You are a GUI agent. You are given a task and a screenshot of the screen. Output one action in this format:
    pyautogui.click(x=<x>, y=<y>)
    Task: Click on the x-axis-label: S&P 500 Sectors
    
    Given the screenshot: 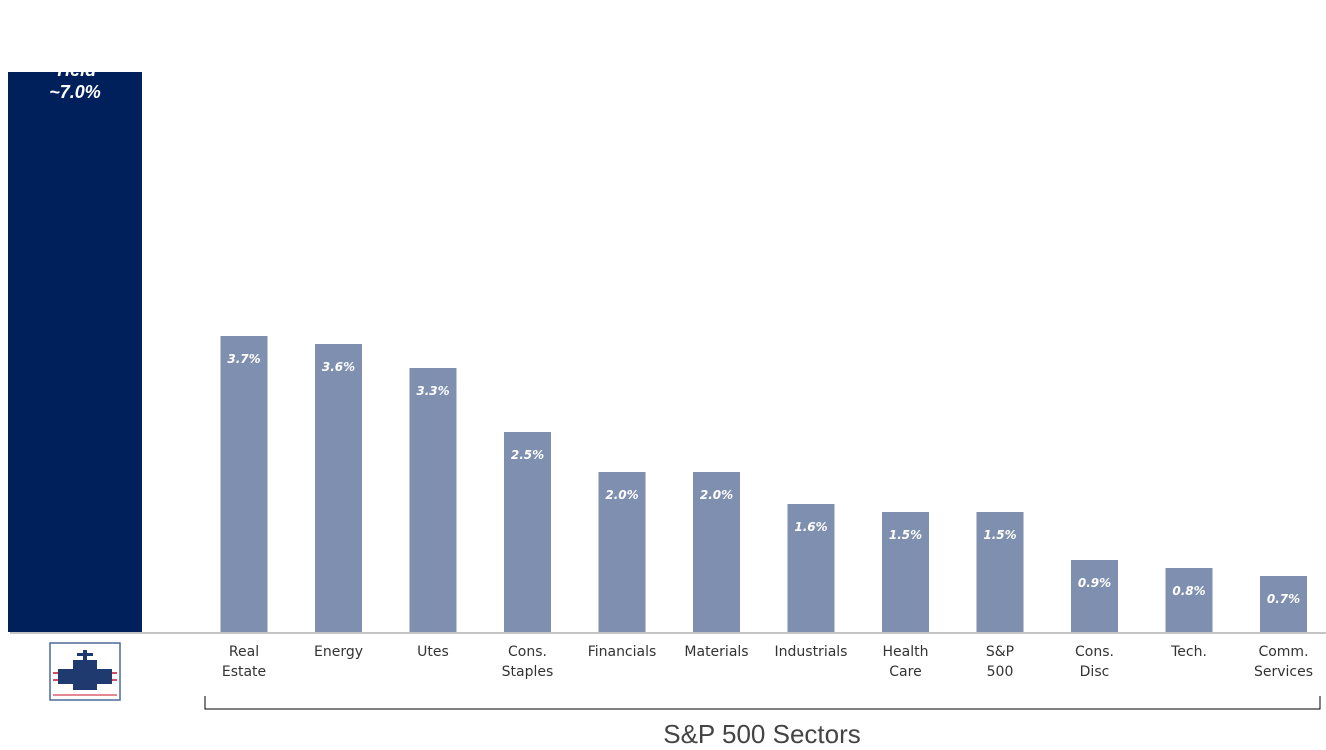 What is the action you would take?
    pyautogui.click(x=762, y=734)
    